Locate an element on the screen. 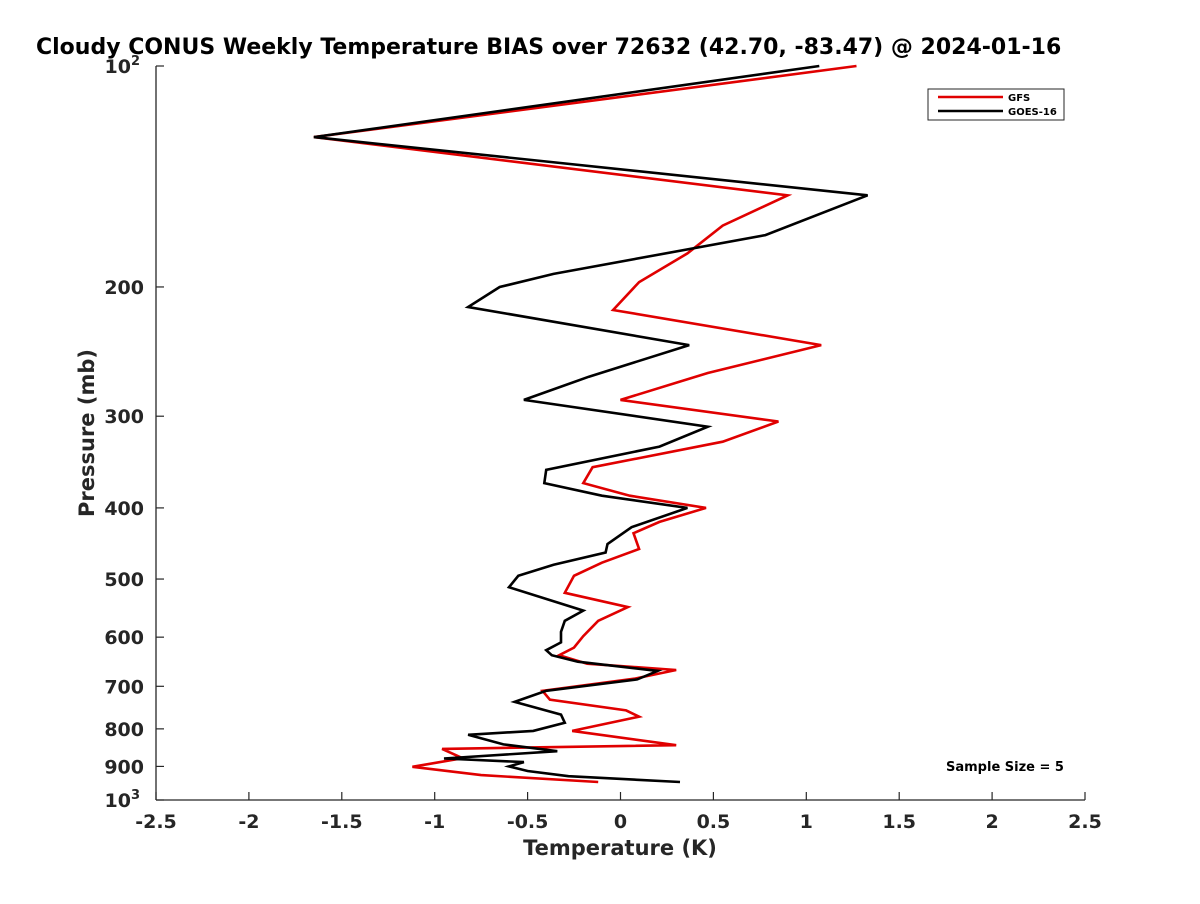 This screenshot has height=904, width=1200. x-tick-label: 2 is located at coordinates (991, 822).